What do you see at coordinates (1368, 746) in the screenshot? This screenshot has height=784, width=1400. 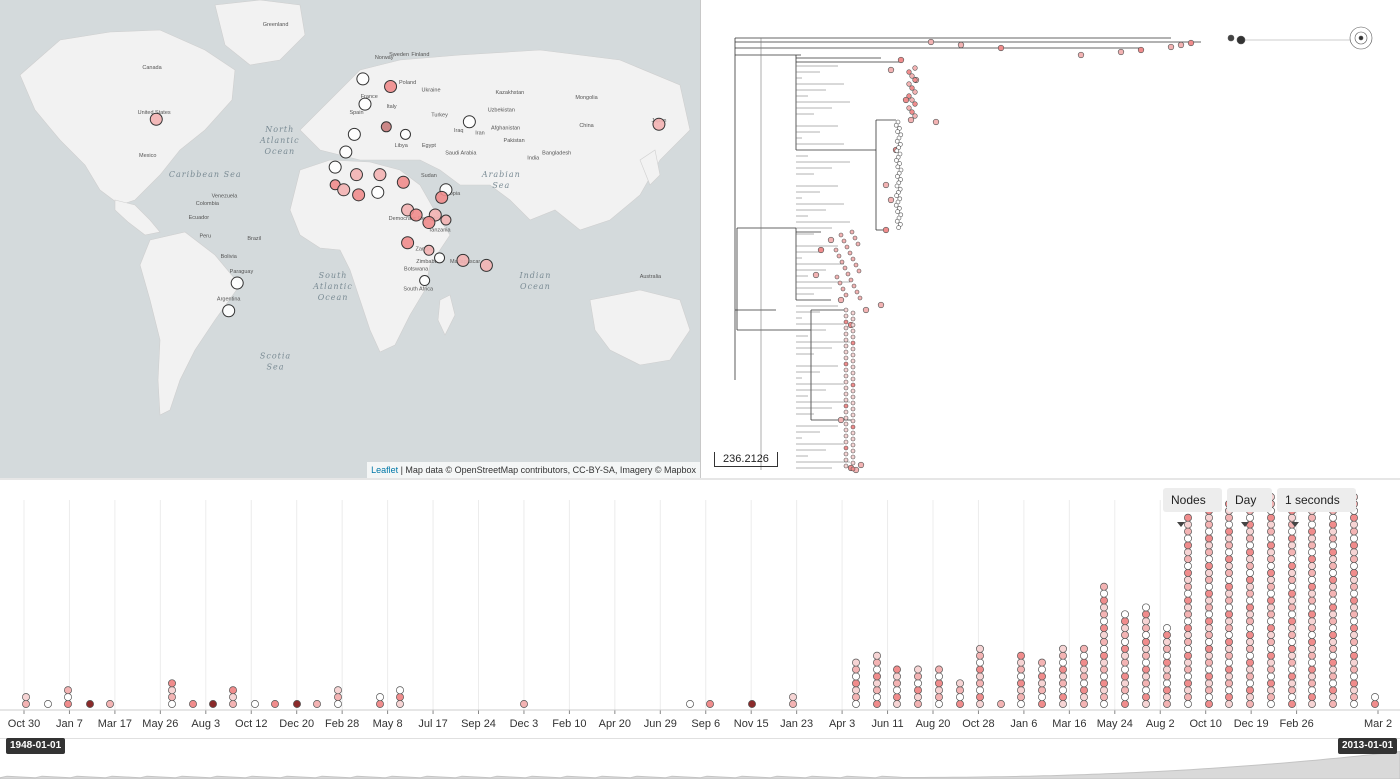 I see `range-end-handle: 2013-01-01` at bounding box center [1368, 746].